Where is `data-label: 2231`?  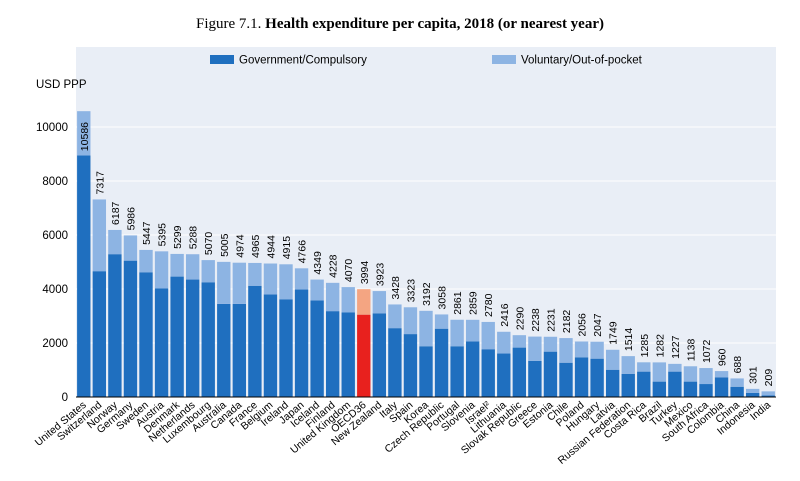
data-label: 2231 is located at coordinates (551, 320).